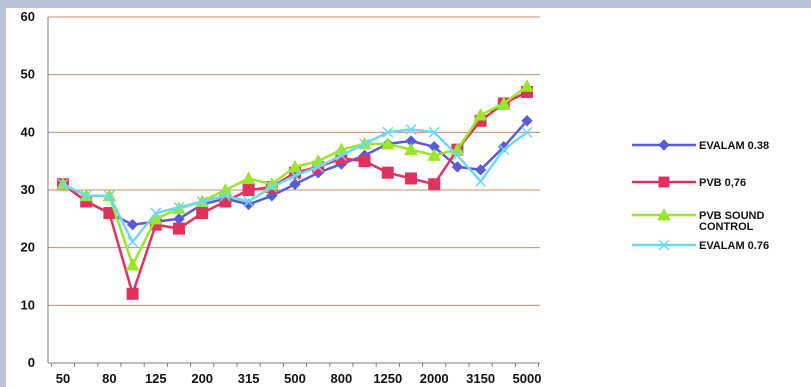 The width and height of the screenshot is (811, 387). I want to click on legend-label: PVB SOUND CONTROL, so click(731, 221).